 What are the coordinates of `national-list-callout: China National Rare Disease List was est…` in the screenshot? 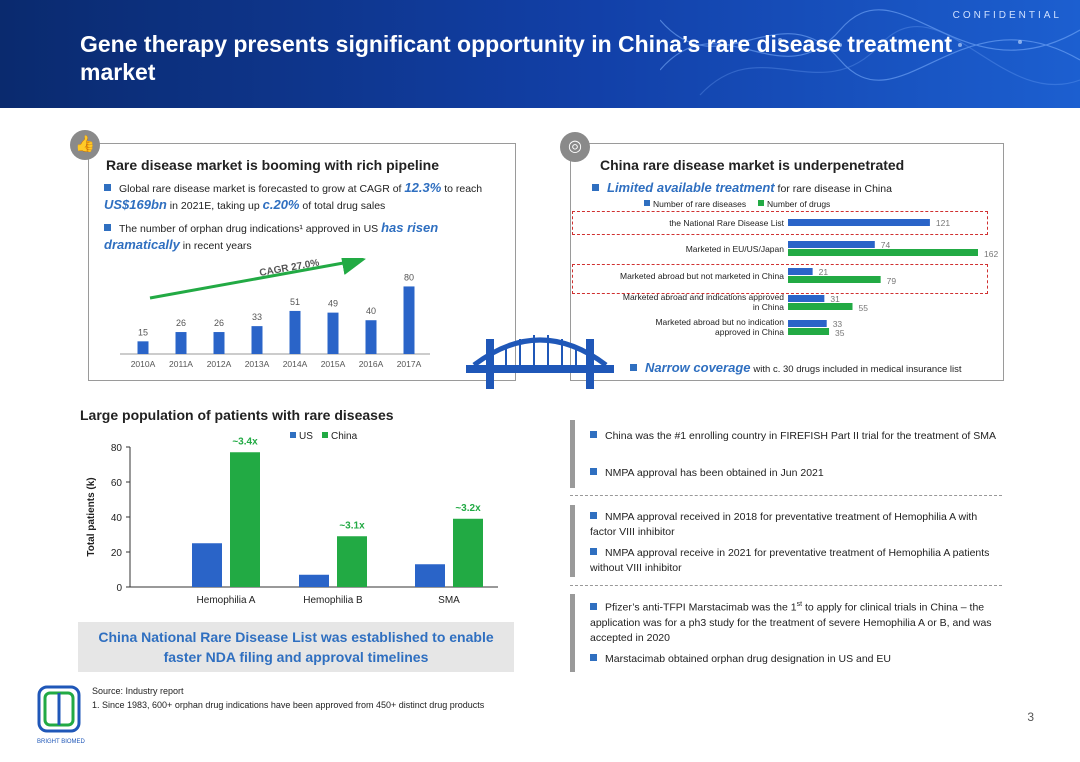 It's located at (296, 647).